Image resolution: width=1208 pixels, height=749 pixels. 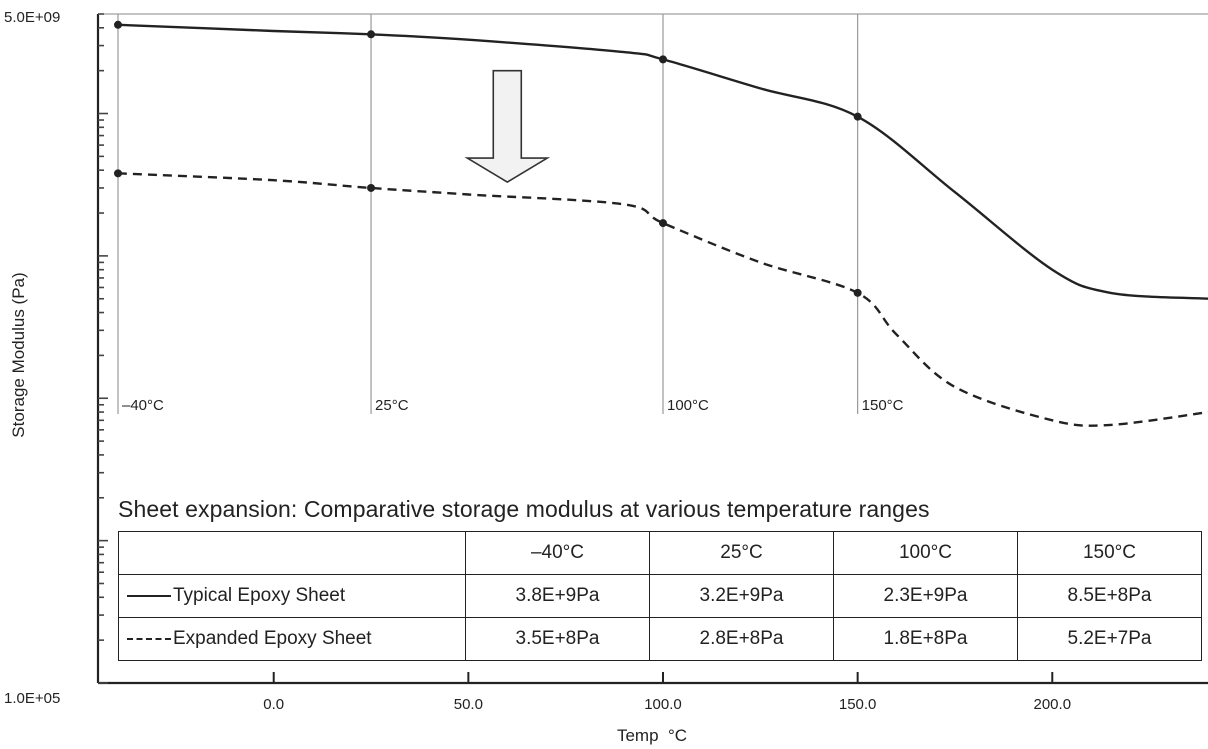 I want to click on table-header-cell: –40°C, so click(x=557, y=553).